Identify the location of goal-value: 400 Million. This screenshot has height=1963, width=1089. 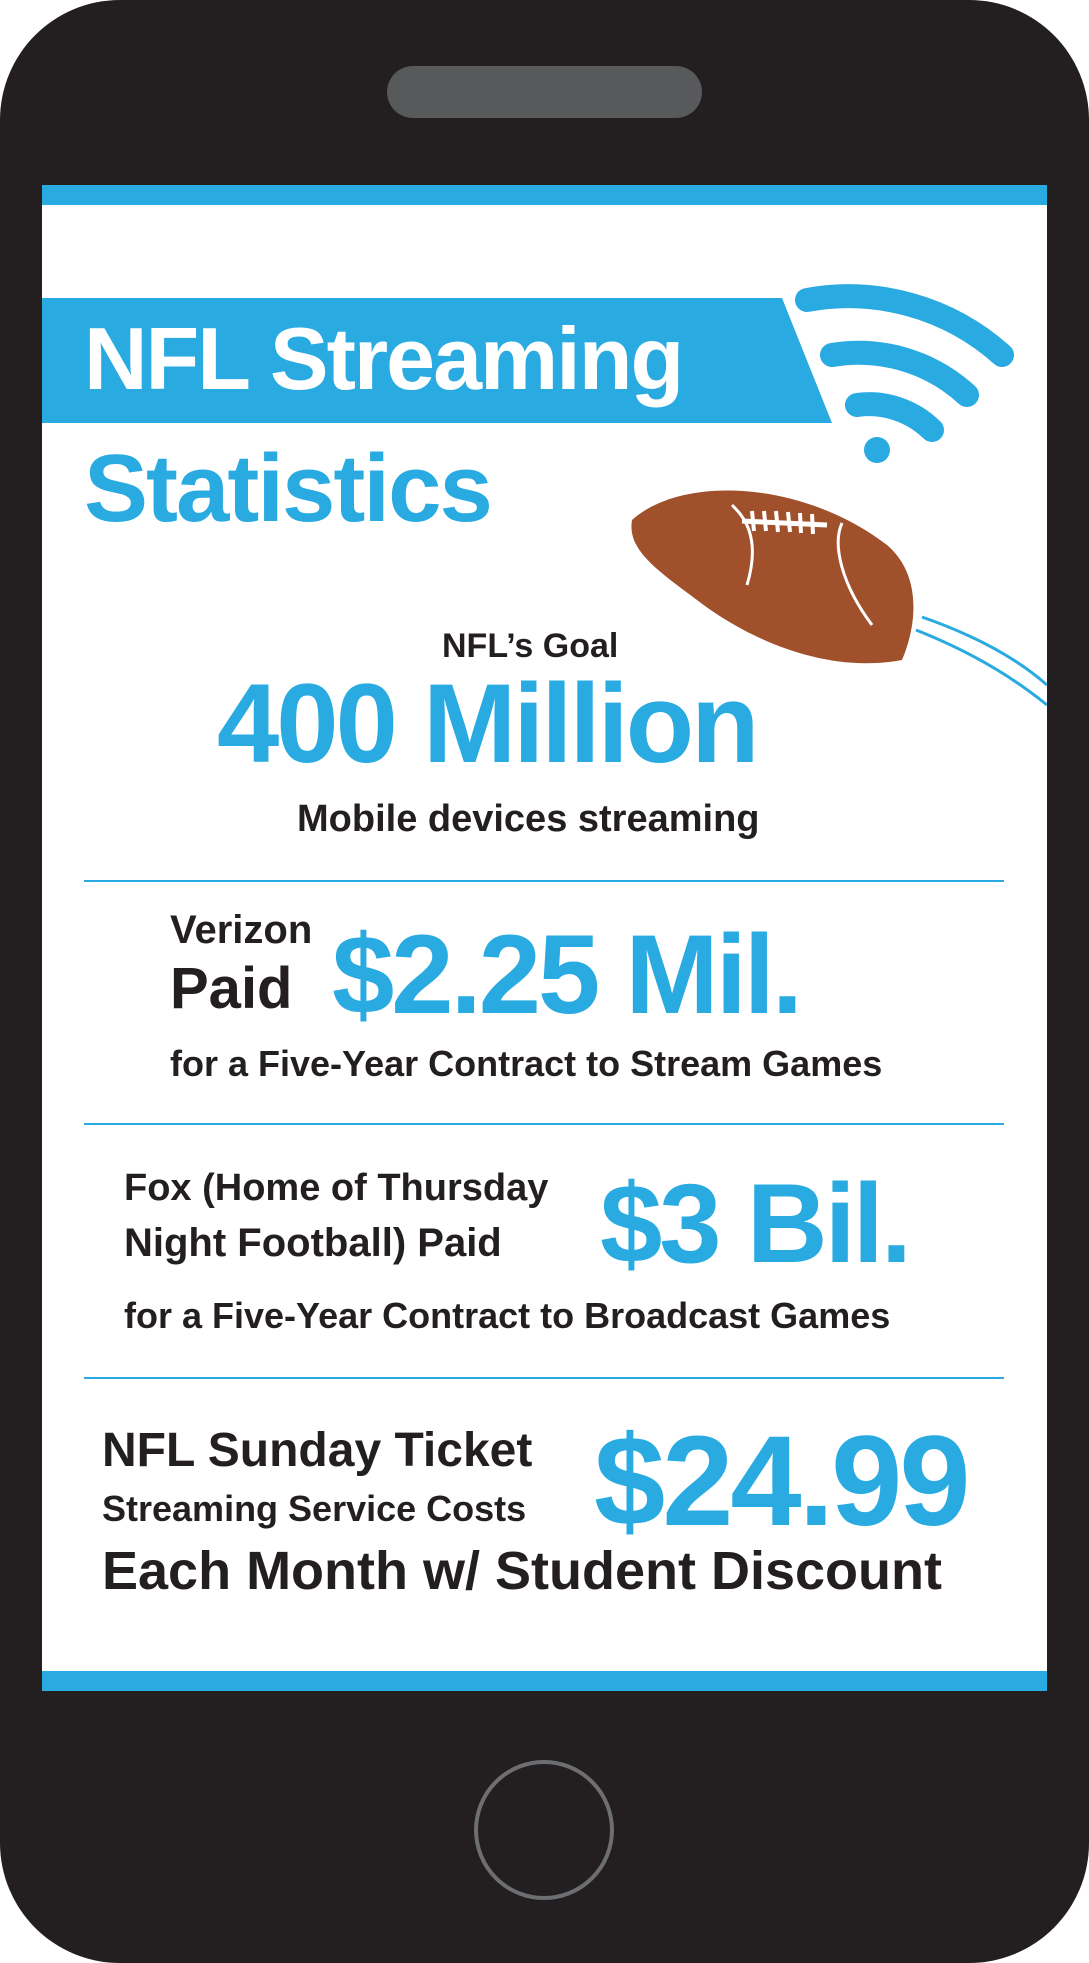
(488, 723).